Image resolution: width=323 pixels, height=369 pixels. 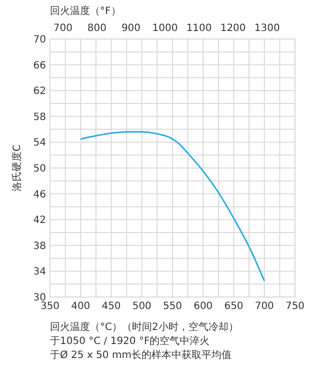 What do you see at coordinates (39, 117) in the screenshot?
I see `y-tick-label: 58` at bounding box center [39, 117].